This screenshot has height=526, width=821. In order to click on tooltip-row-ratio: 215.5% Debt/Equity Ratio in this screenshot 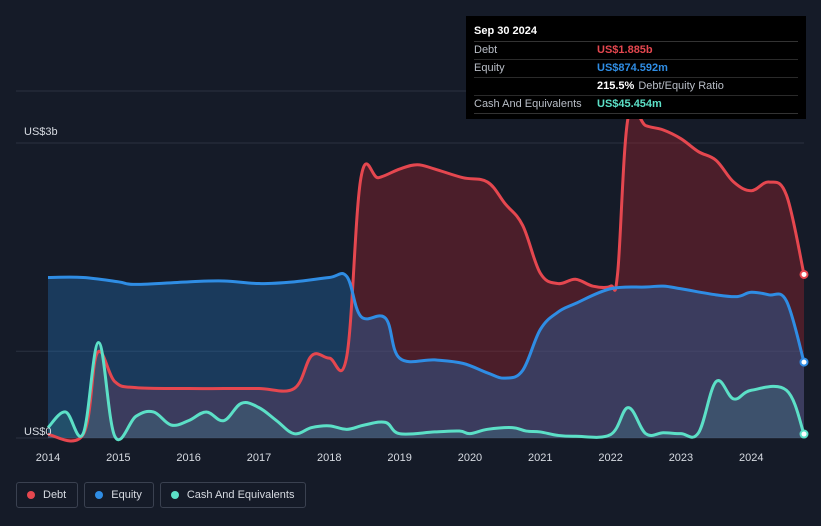, I will do `click(636, 87)`.